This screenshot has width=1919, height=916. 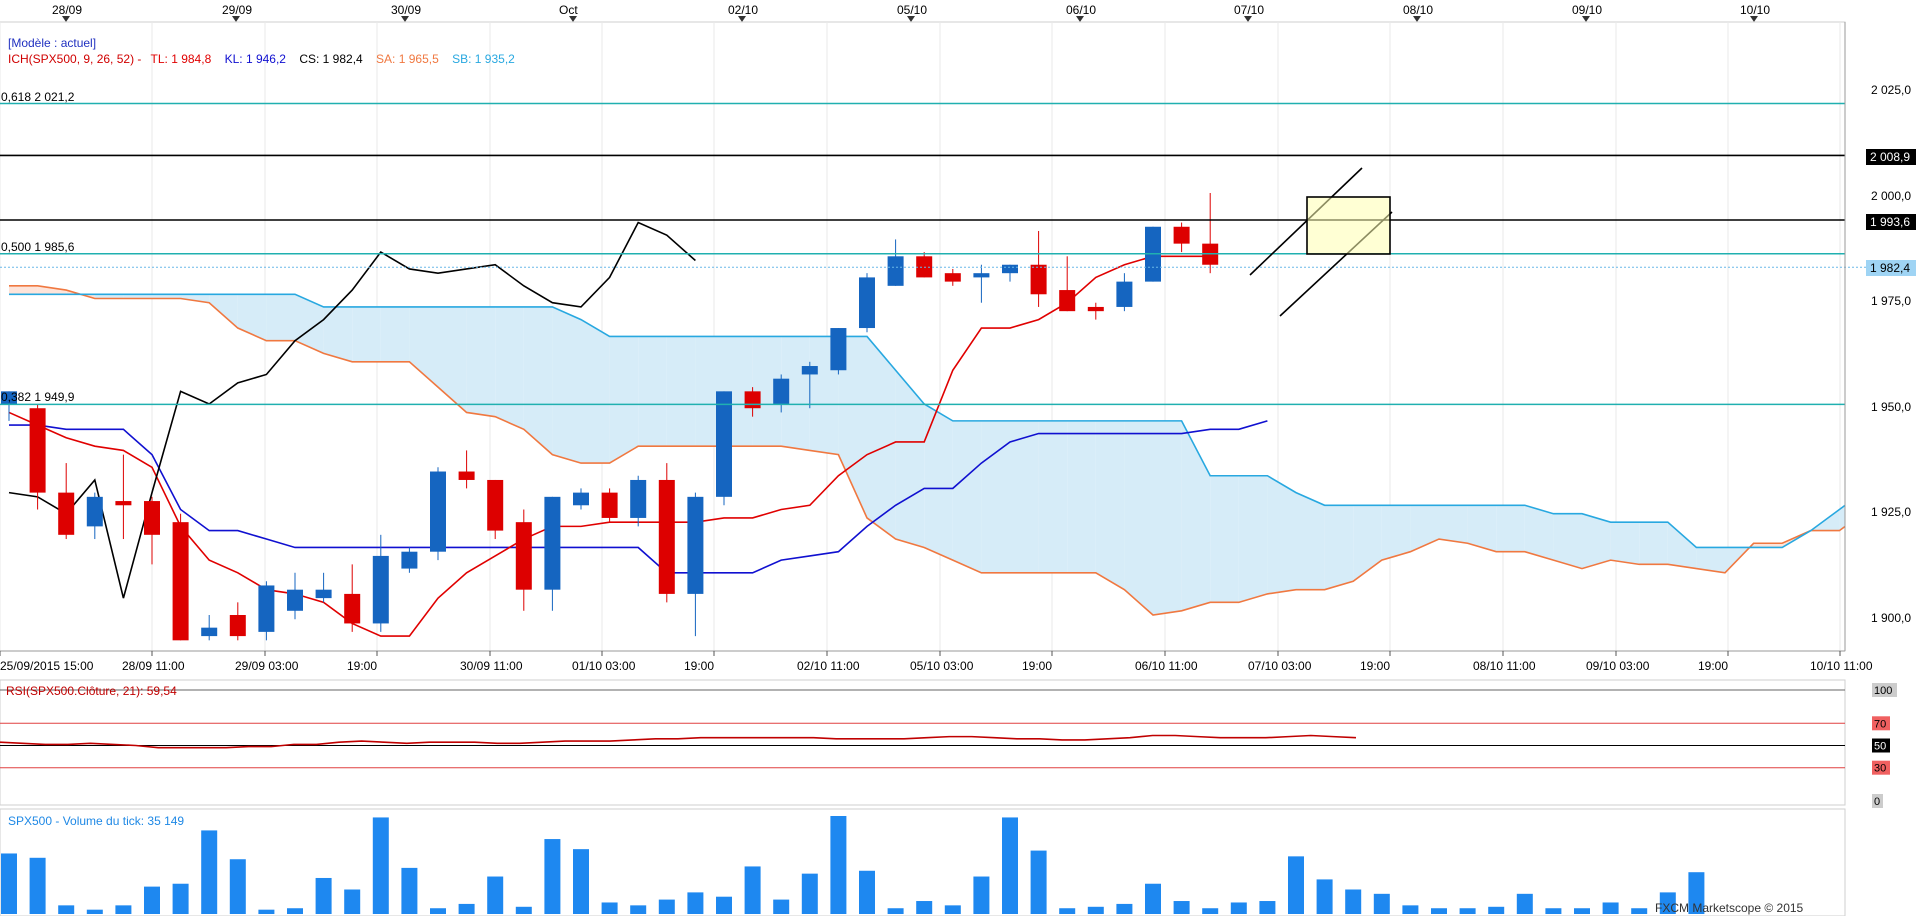 I want to click on time-label-11: 07/10 03:00, so click(x=1280, y=666).